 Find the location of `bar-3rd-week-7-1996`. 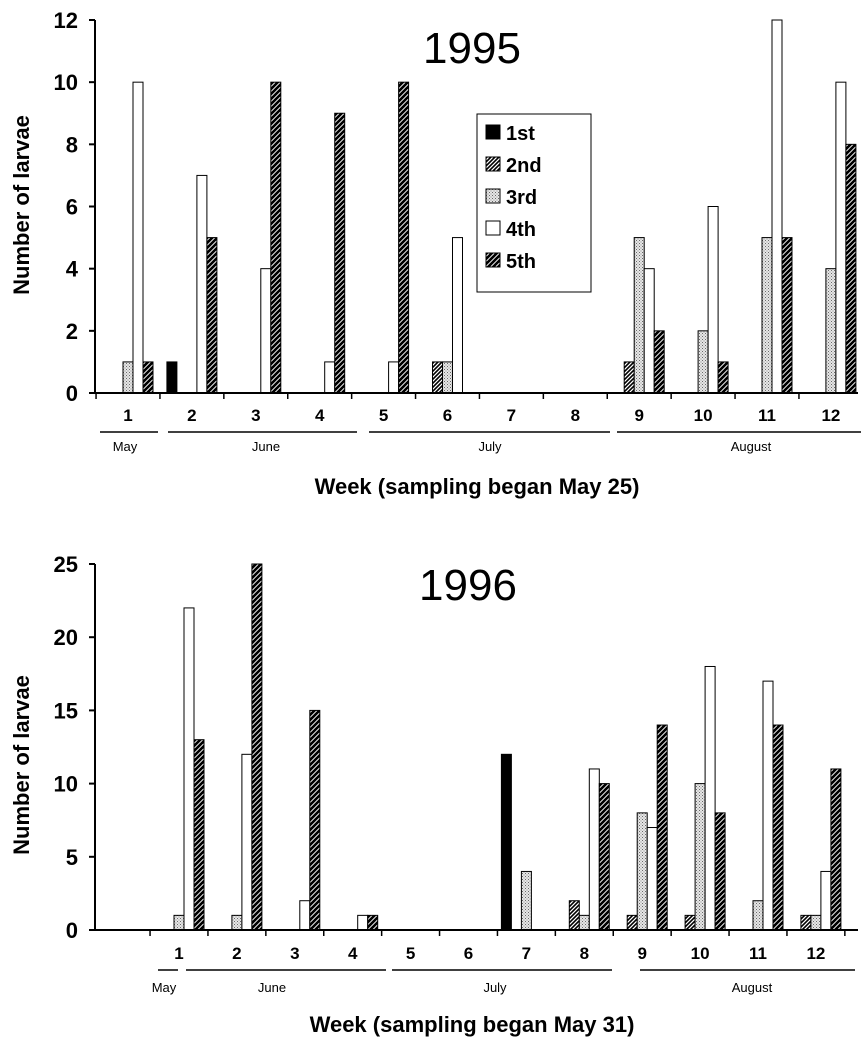

bar-3rd-week-7-1996 is located at coordinates (526, 900).